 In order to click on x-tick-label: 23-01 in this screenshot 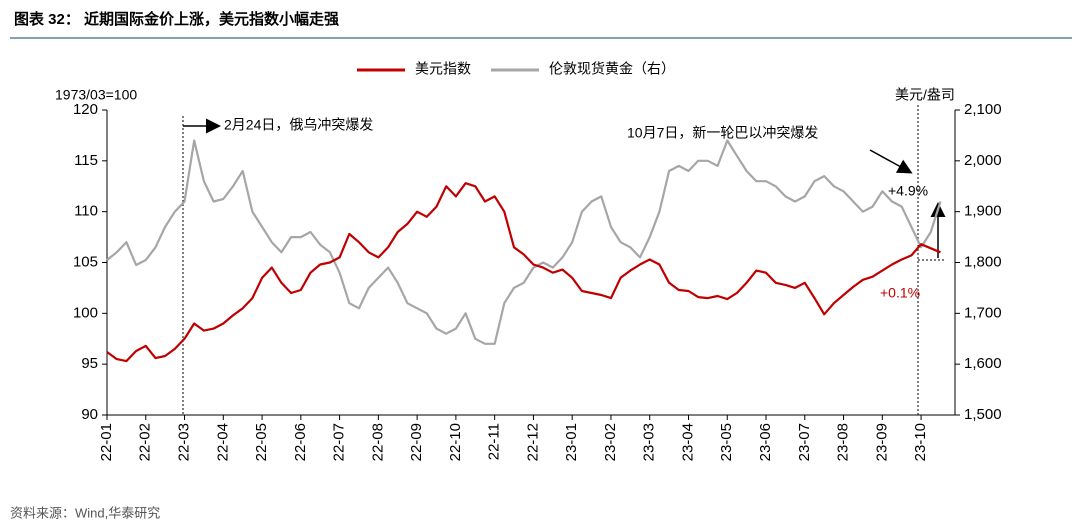, I will do `click(571, 442)`.